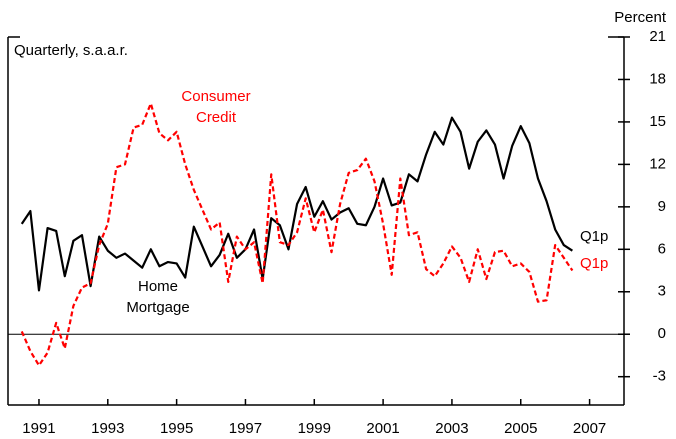 The width and height of the screenshot is (676, 439). I want to click on x-tick-label: 1993, so click(107, 428).